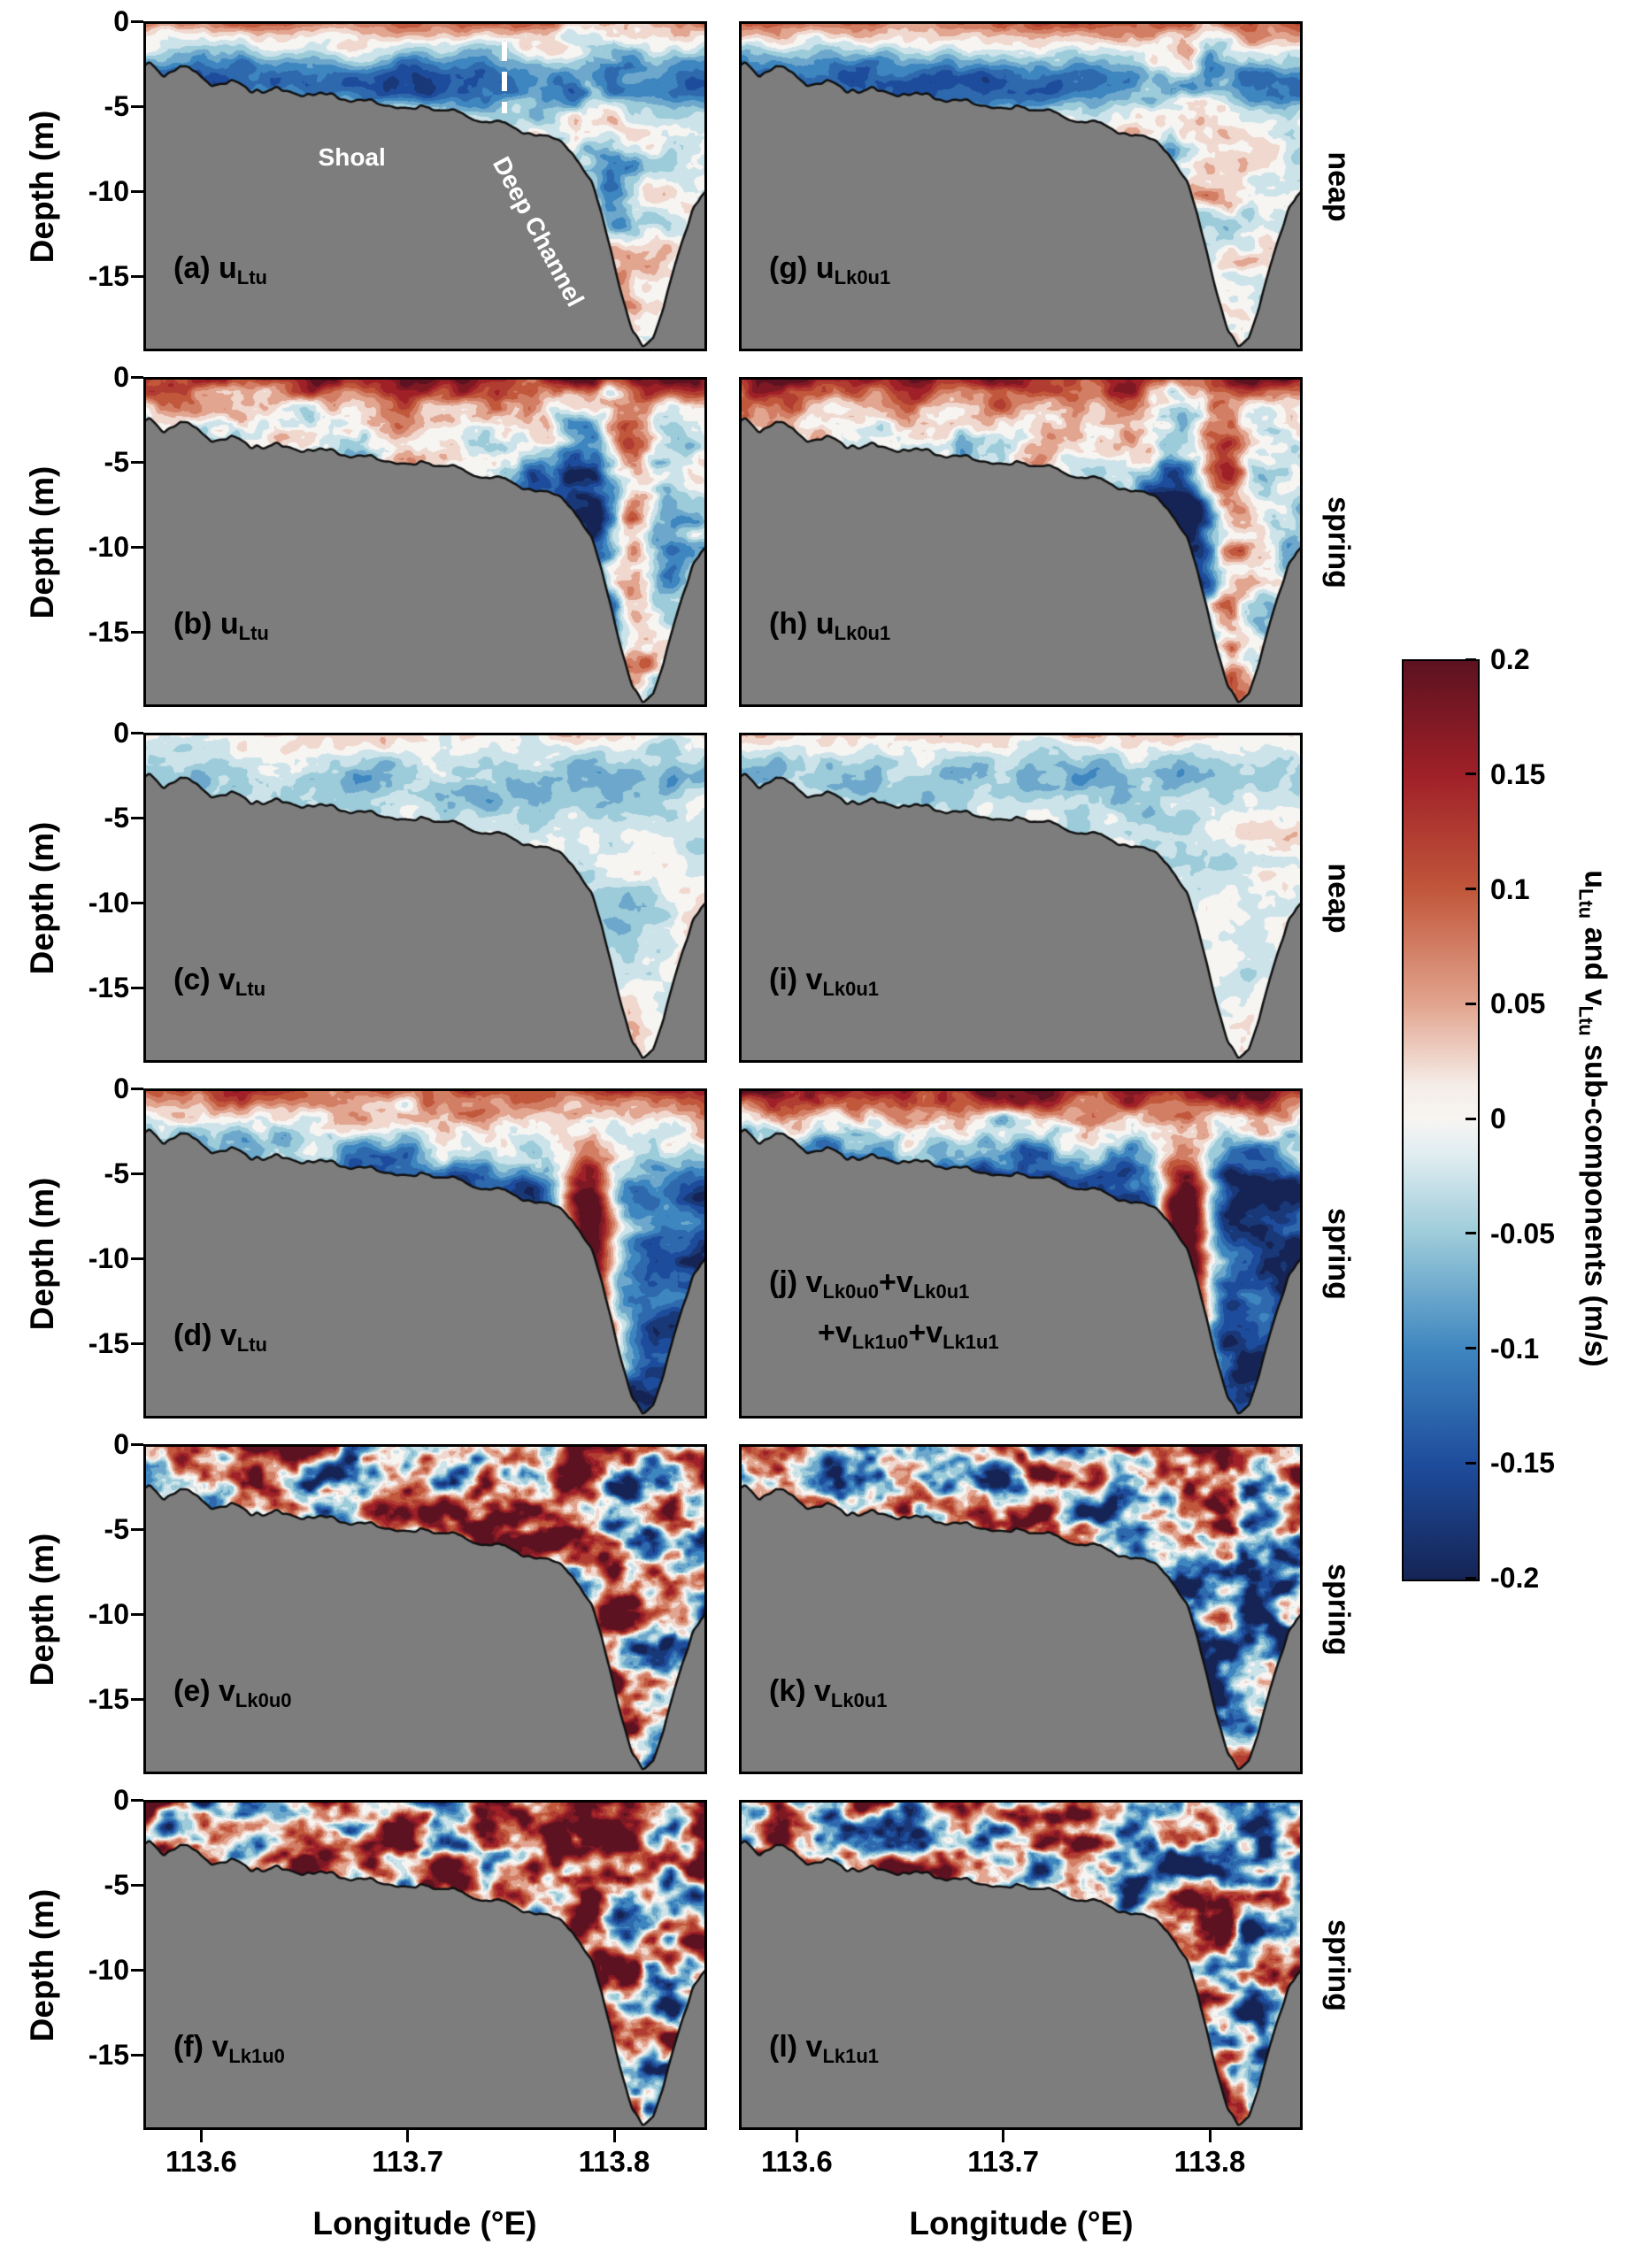 The height and width of the screenshot is (2268, 1631). I want to click on colorbar, so click(1441, 1120).